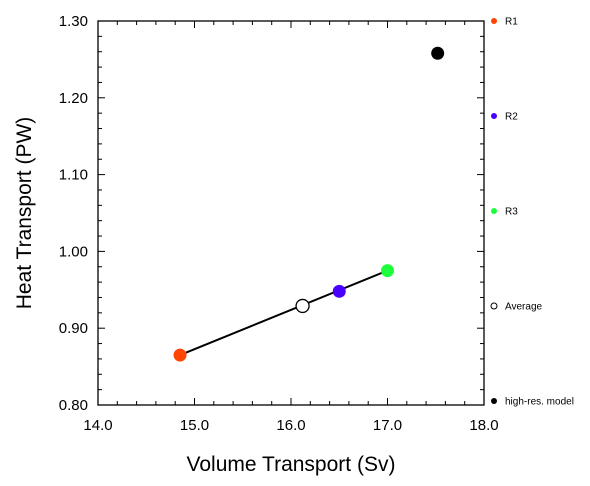  I want to click on trend-line-layer, so click(283, 313).